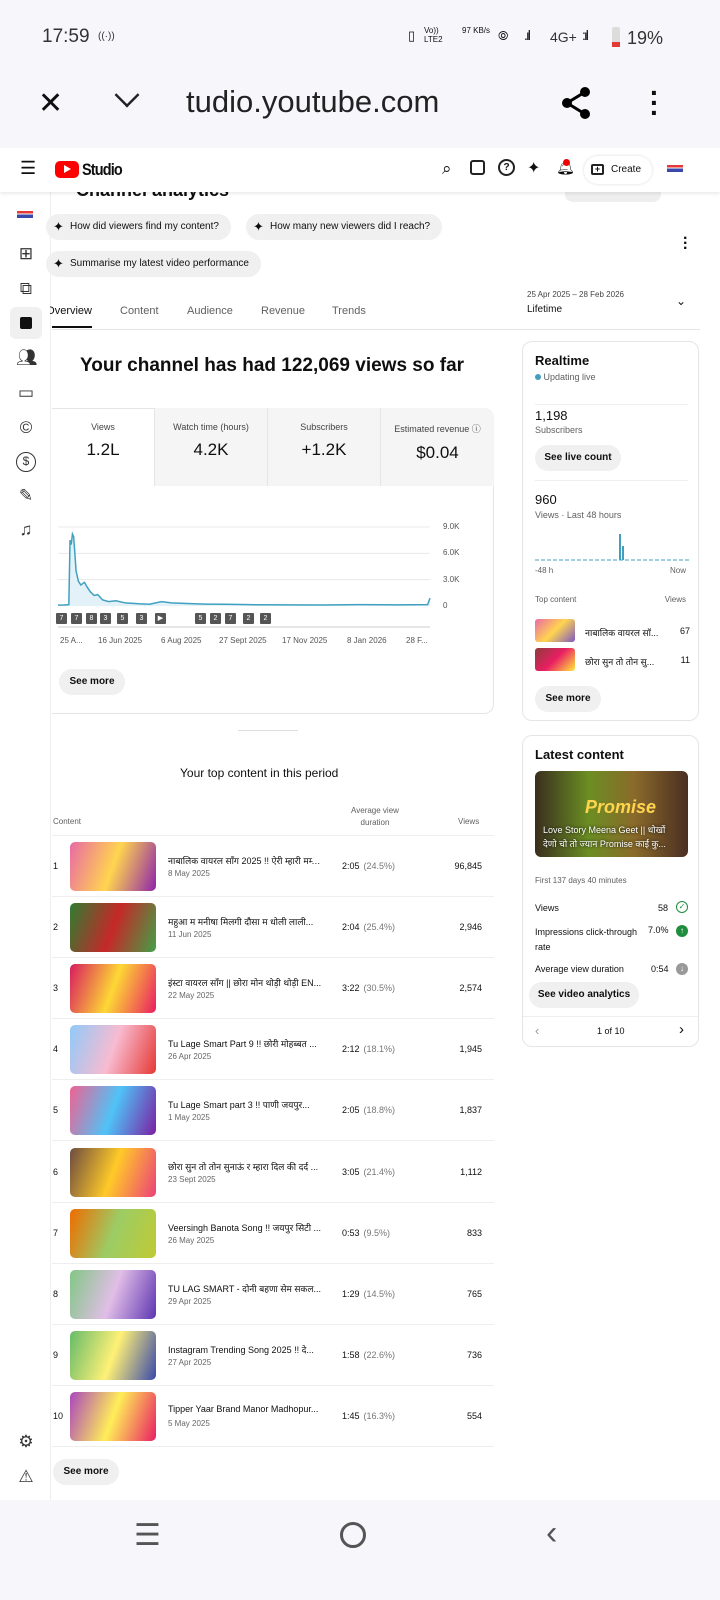  What do you see at coordinates (190, 1362) in the screenshot?
I see `publish-date: 27 Apr 2025` at bounding box center [190, 1362].